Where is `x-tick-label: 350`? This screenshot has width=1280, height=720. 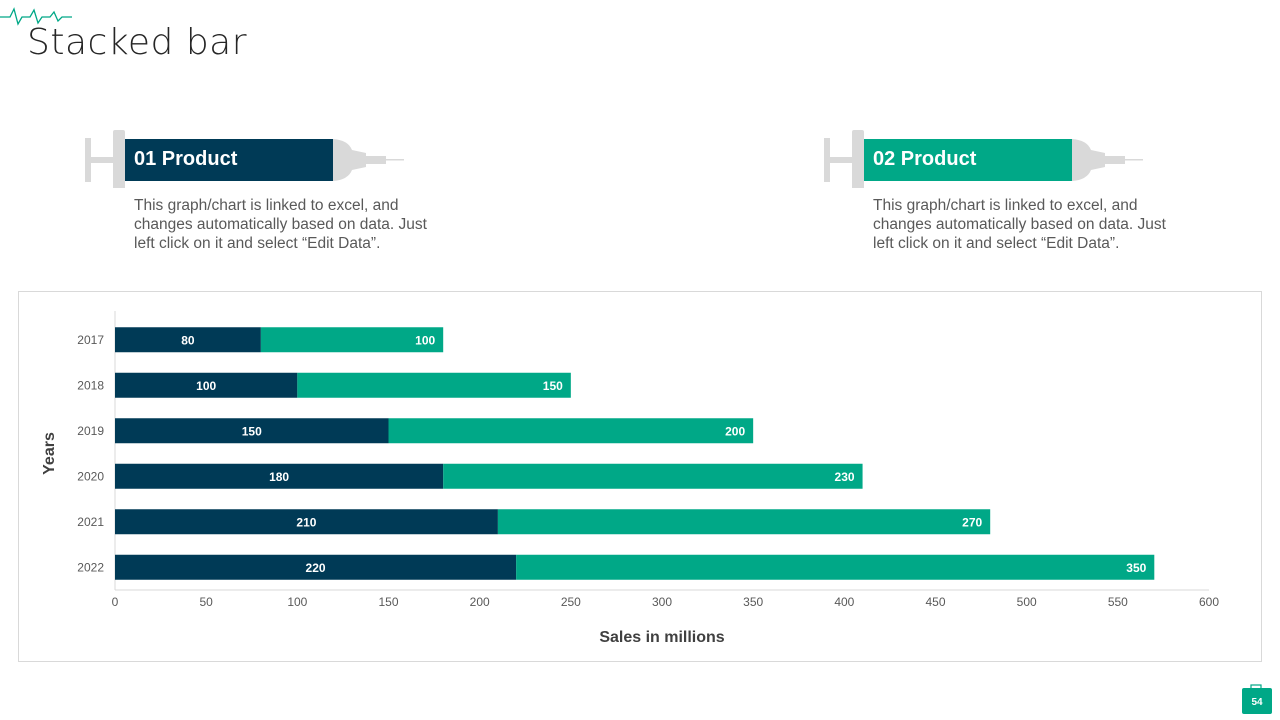 x-tick-label: 350 is located at coordinates (753, 602).